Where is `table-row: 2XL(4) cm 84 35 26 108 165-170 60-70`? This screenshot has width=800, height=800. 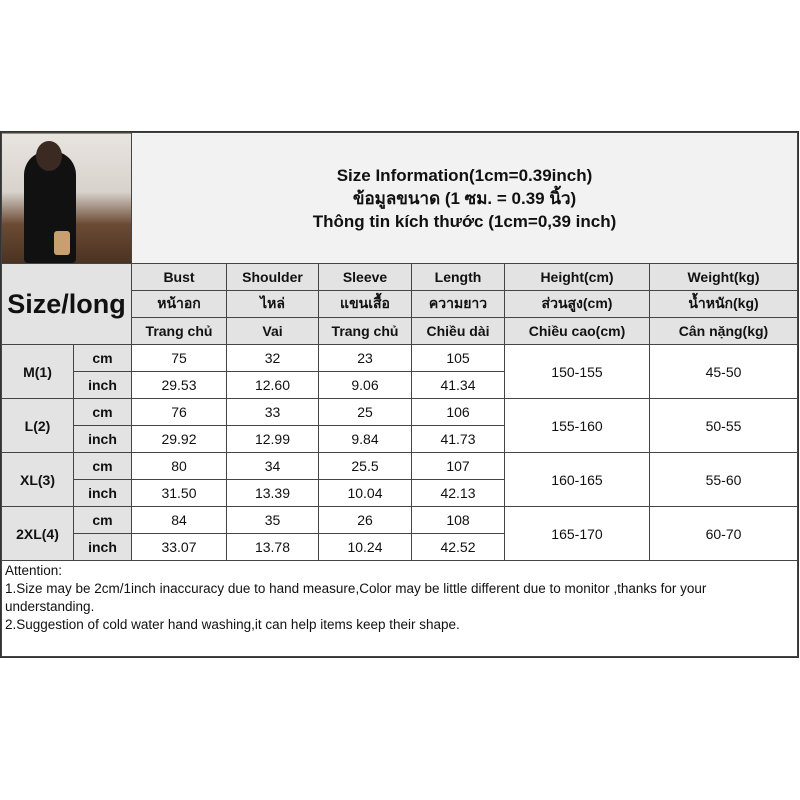
table-row: 2XL(4) cm 84 35 26 108 165-170 60-70 is located at coordinates (399, 533).